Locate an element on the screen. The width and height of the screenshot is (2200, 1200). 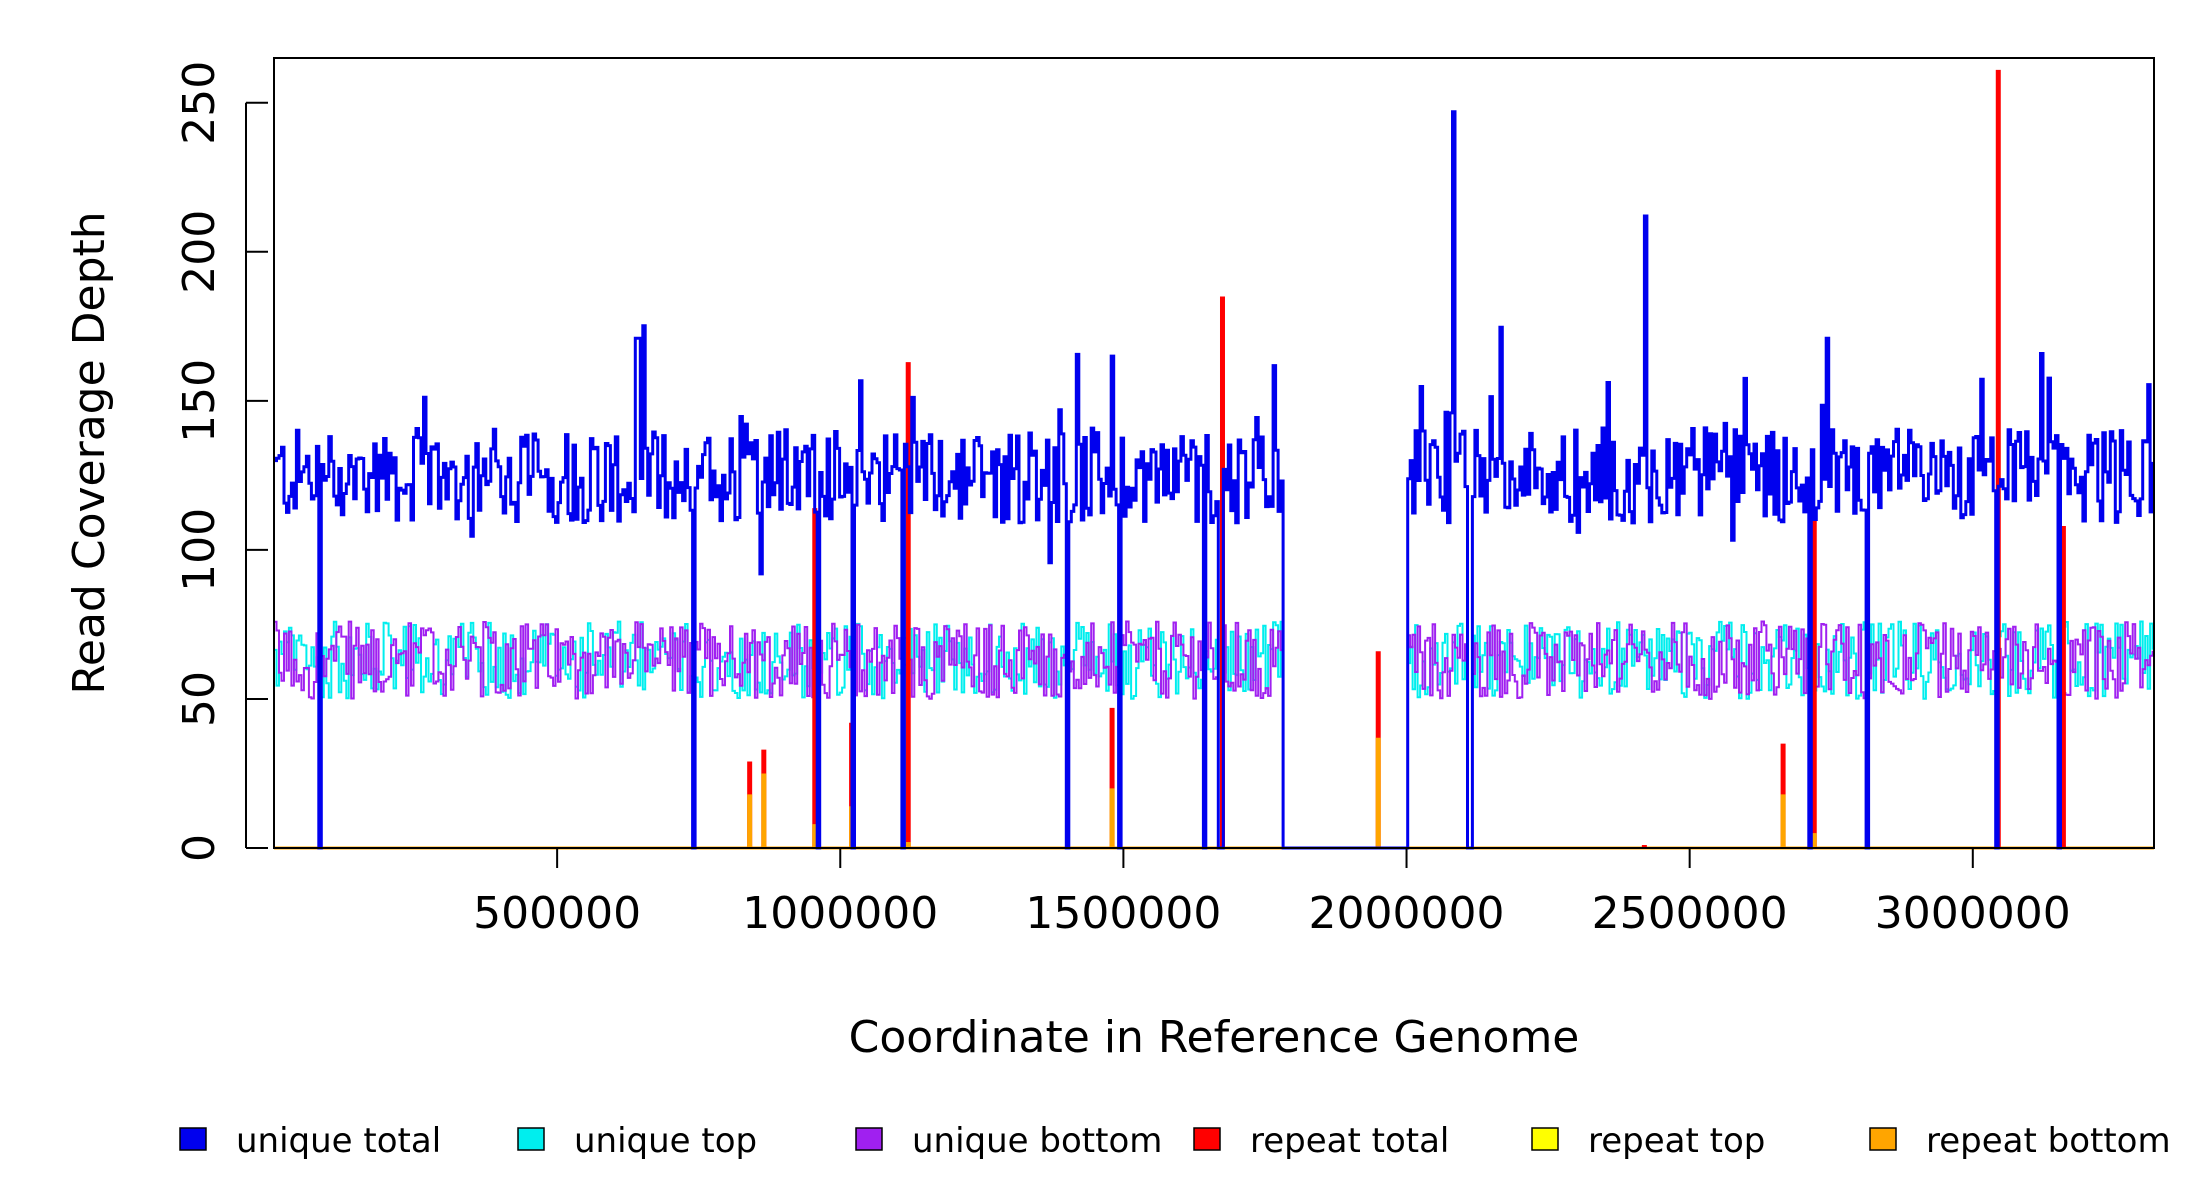
x-tick-label: 2500000 is located at coordinates (1690, 913).